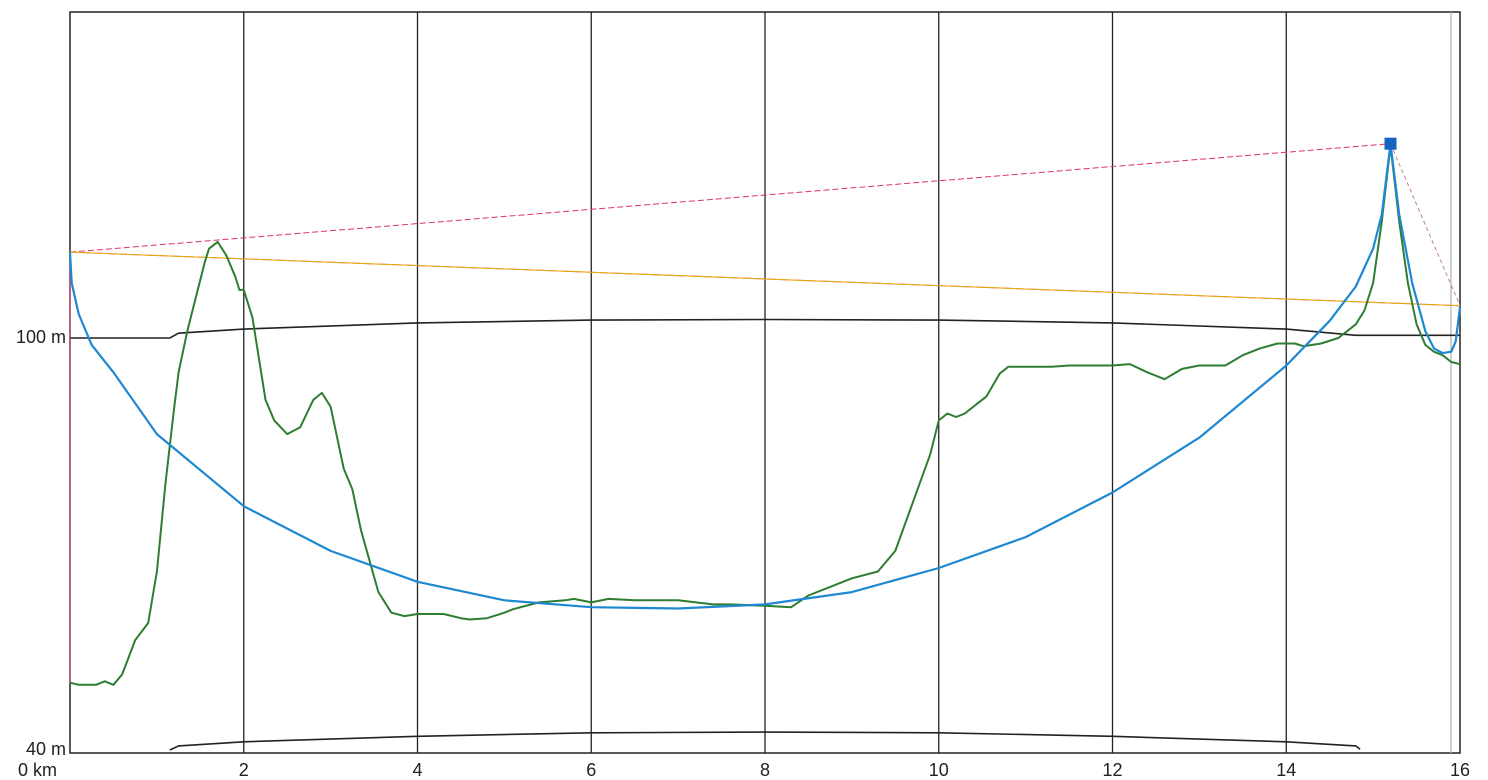  I want to click on antenna-square-marker, so click(1390, 143).